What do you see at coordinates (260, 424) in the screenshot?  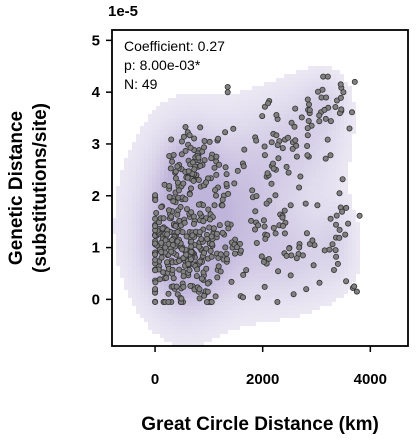 I see `x-axis-label: Great Circle Distance (km)` at bounding box center [260, 424].